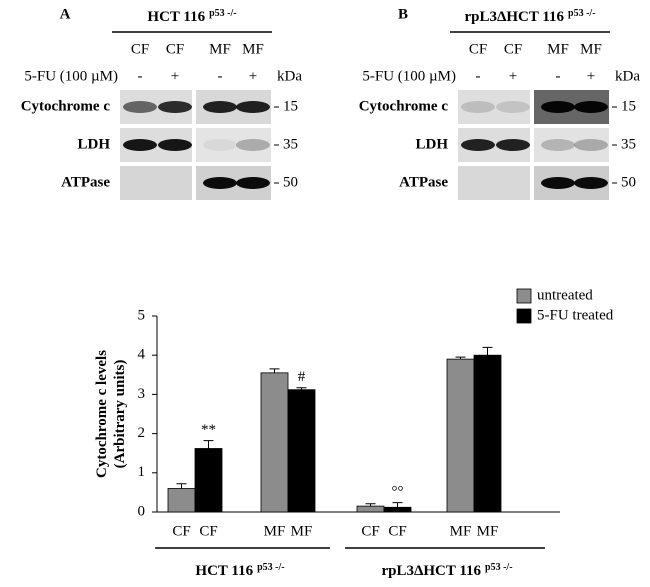 The width and height of the screenshot is (650, 587). What do you see at coordinates (302, 377) in the screenshot?
I see `annotation: #` at bounding box center [302, 377].